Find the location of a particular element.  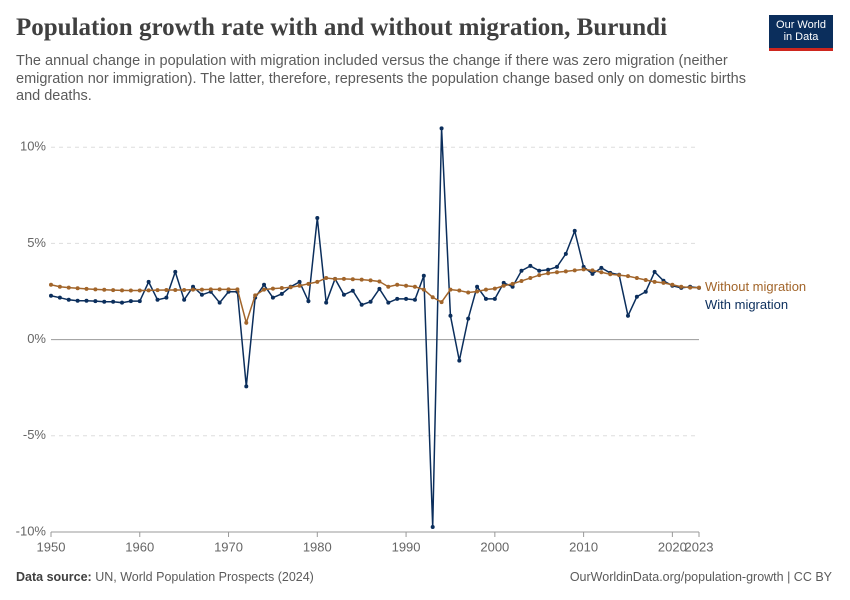

logo-line: Our World is located at coordinates (801, 25).